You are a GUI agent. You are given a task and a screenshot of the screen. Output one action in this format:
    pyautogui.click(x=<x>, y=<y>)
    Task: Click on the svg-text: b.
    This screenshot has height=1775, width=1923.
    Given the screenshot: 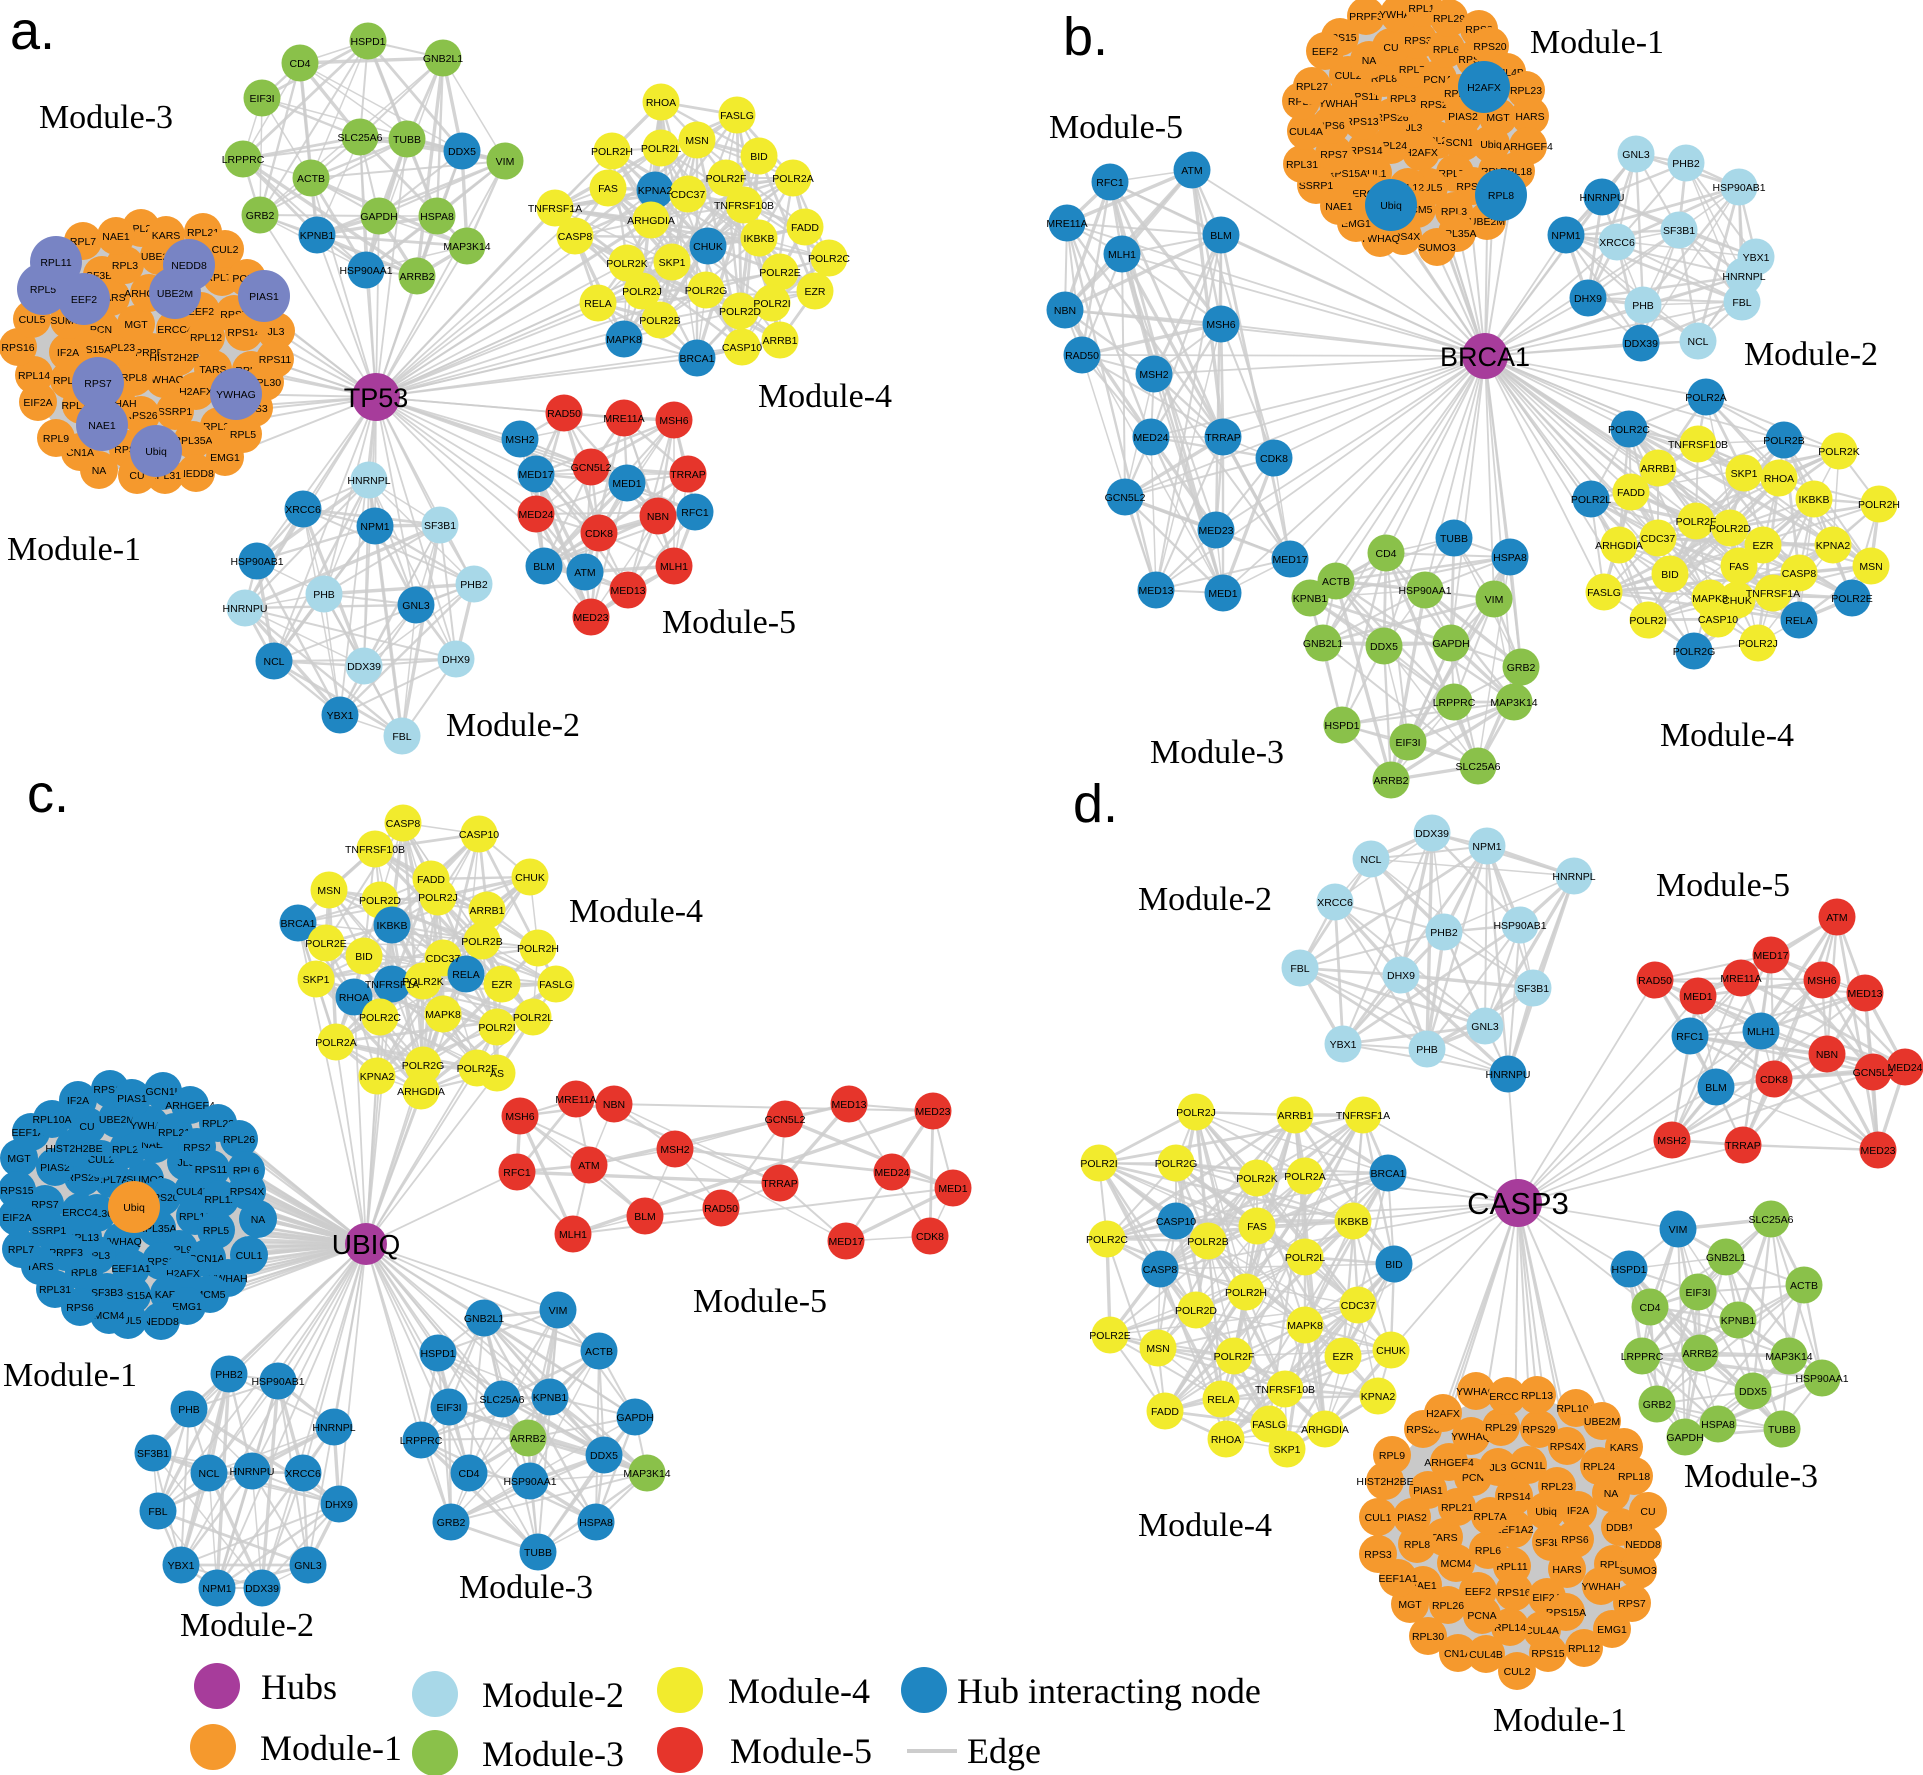 What is the action you would take?
    pyautogui.click(x=1085, y=37)
    